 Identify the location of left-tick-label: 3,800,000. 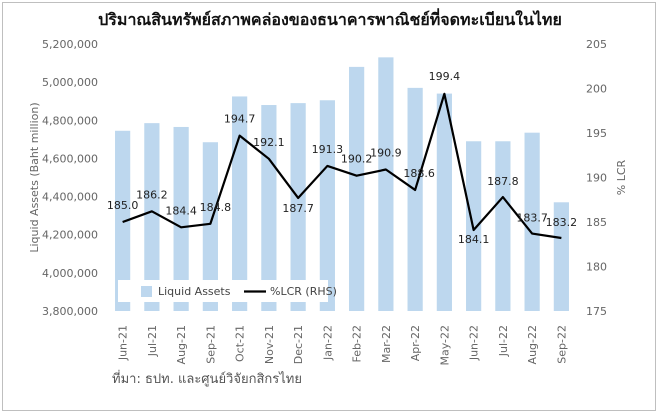
(70, 311).